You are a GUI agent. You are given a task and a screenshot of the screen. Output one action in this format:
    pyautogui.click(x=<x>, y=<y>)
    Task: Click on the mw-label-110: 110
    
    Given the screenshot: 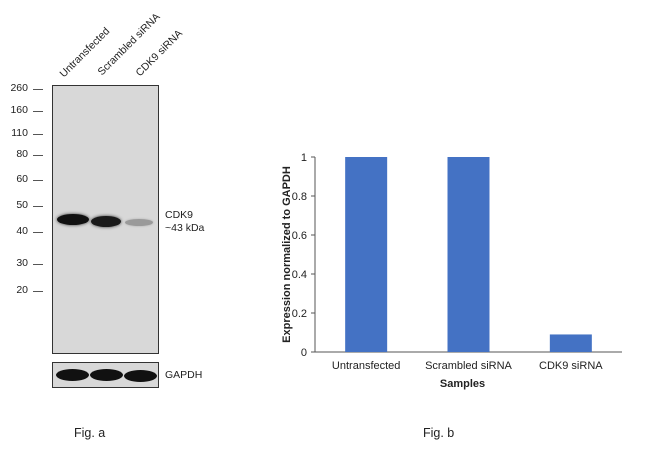 What is the action you would take?
    pyautogui.click(x=19, y=133)
    